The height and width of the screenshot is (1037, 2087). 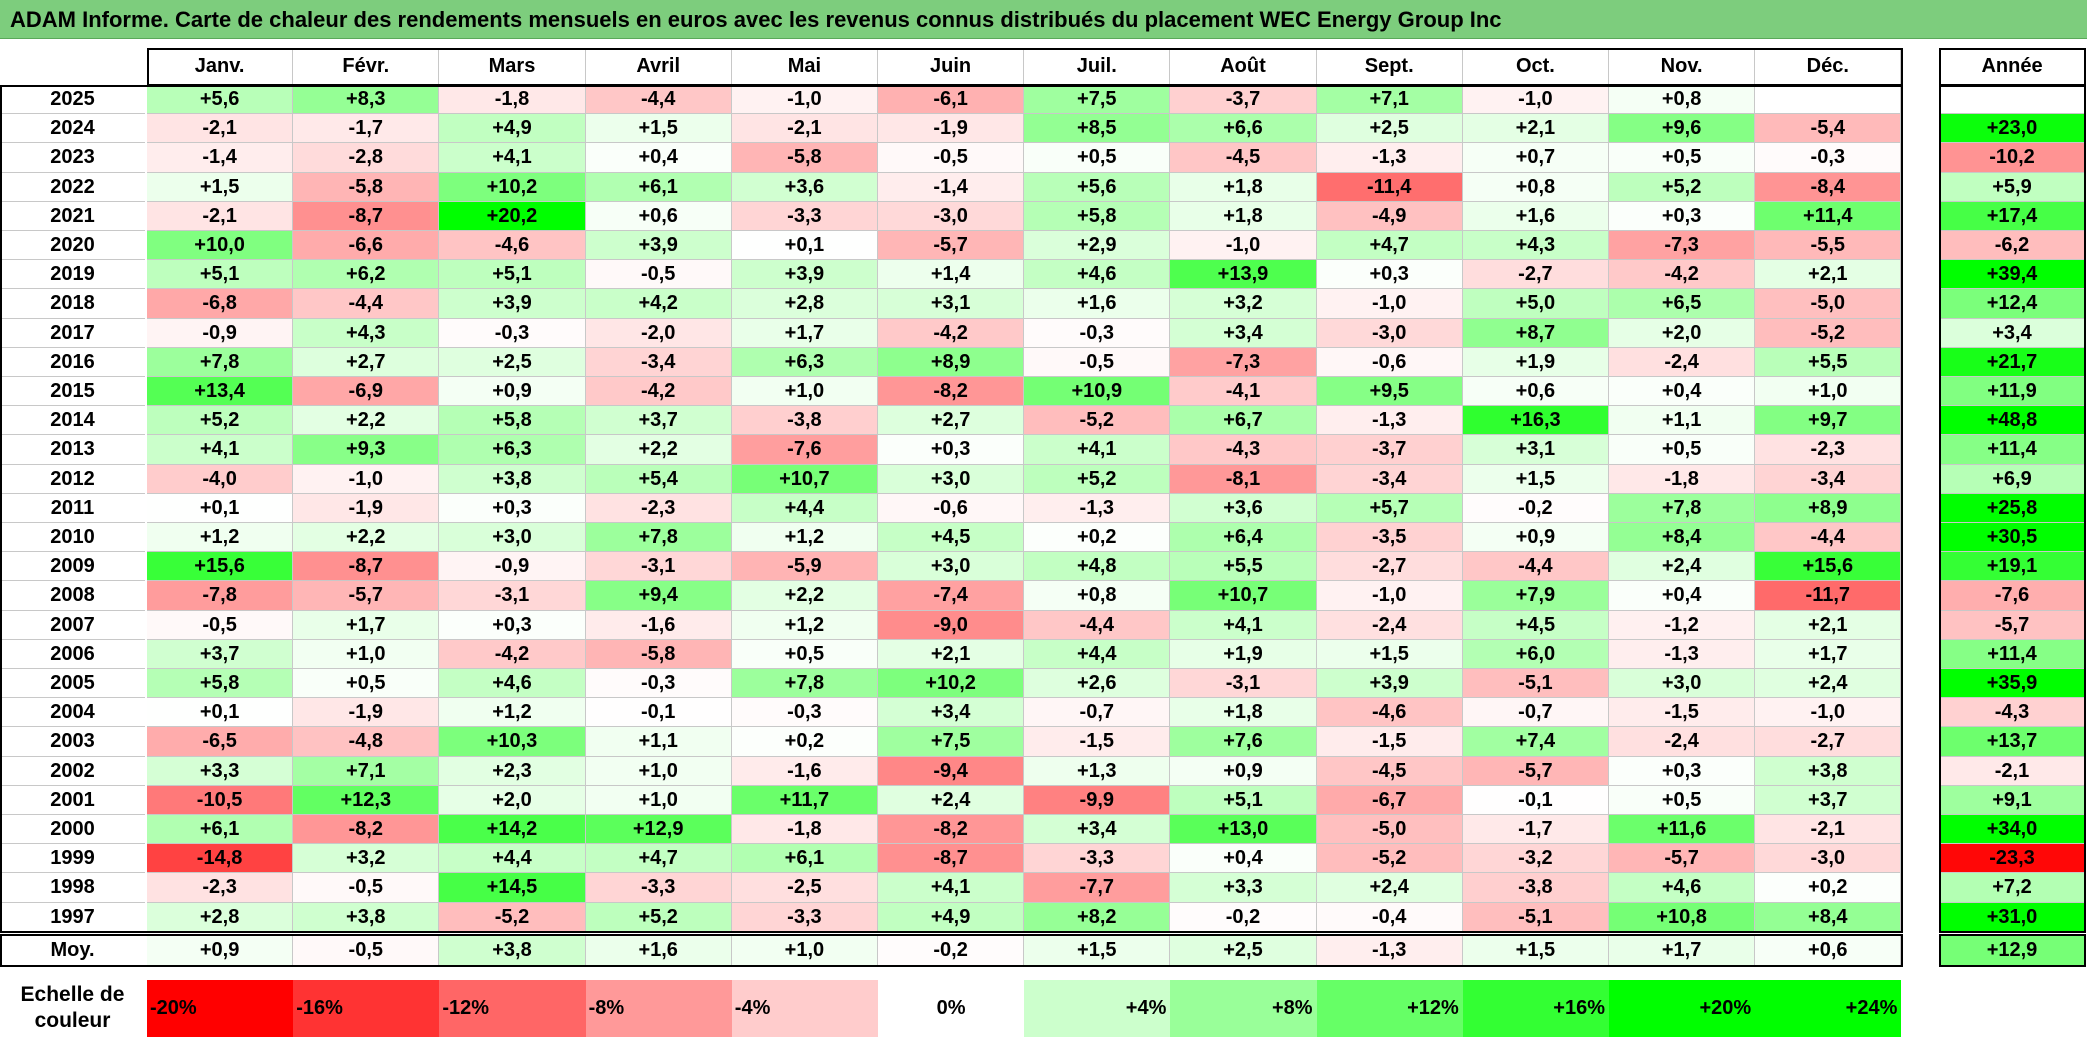 What do you see at coordinates (72, 742) in the screenshot?
I see `row-year-label: 2003` at bounding box center [72, 742].